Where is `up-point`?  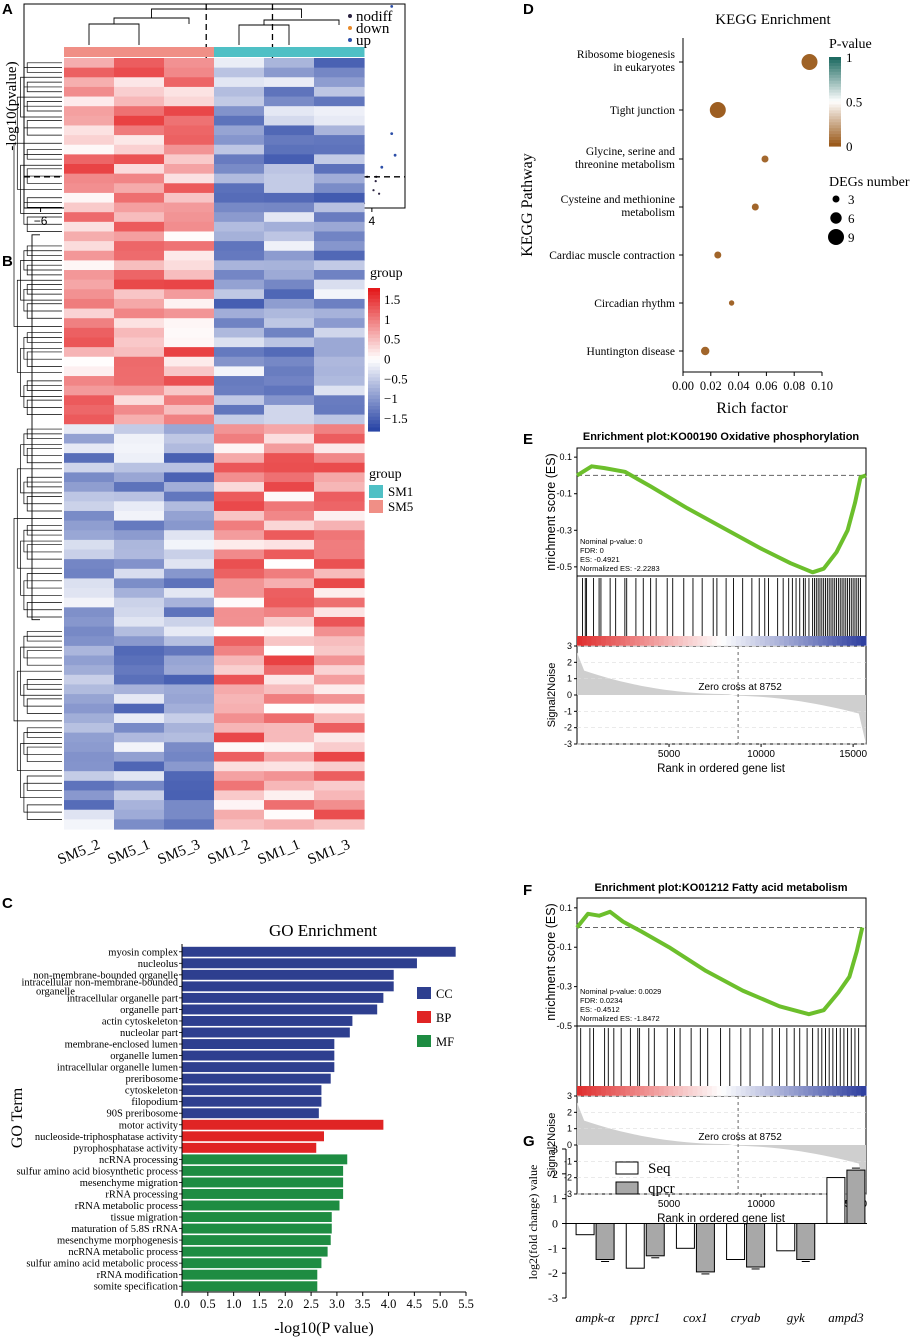
up-point is located at coordinates (392, 134).